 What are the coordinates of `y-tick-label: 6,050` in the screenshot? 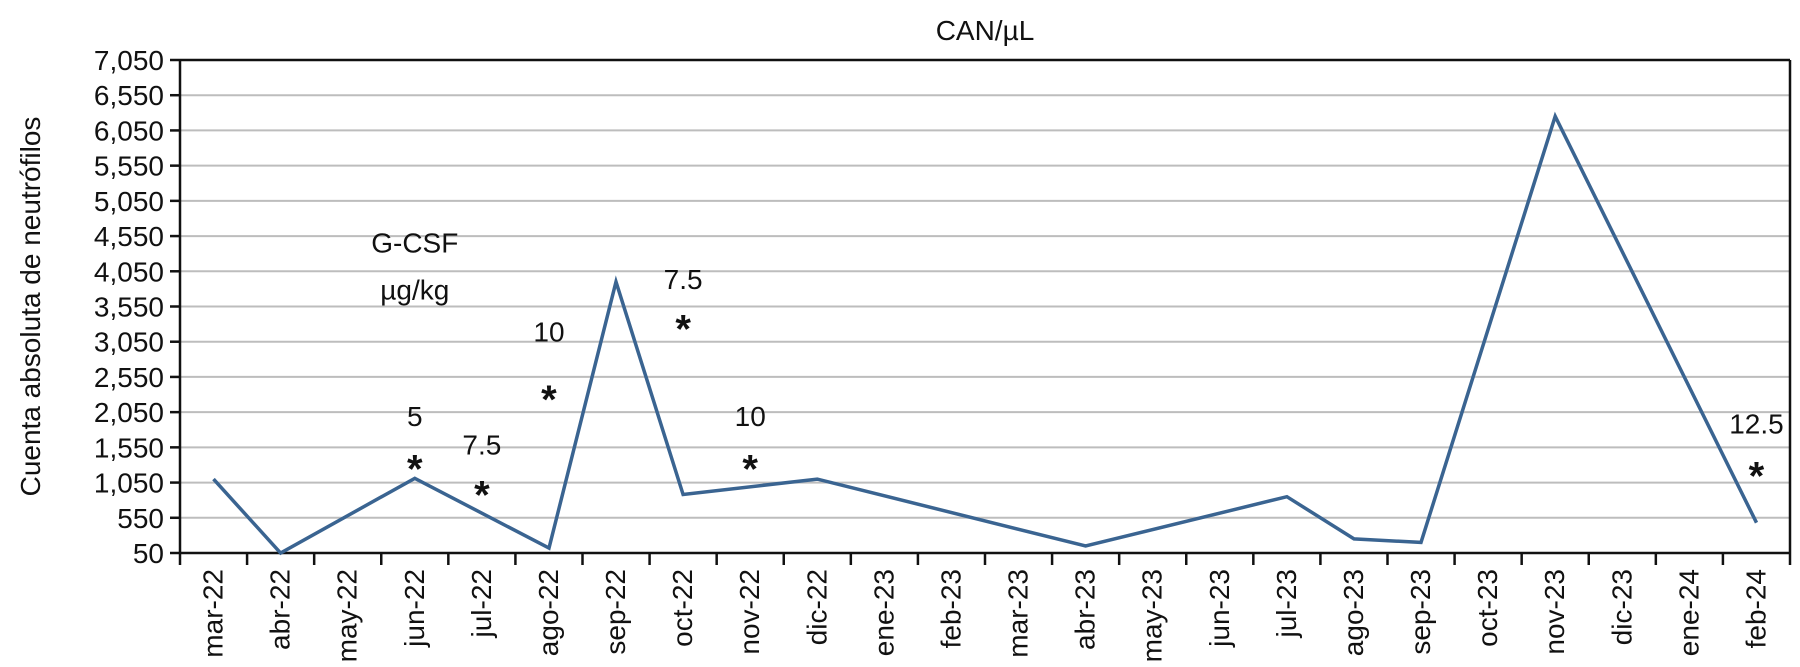 It's located at (129, 130).